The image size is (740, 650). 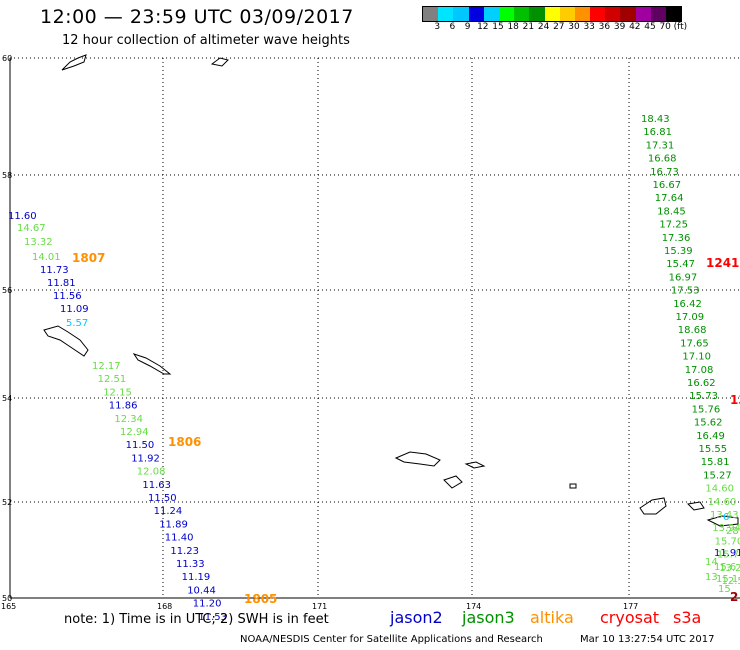 What do you see at coordinates (573, 486) in the screenshot?
I see `coastline-islet` at bounding box center [573, 486].